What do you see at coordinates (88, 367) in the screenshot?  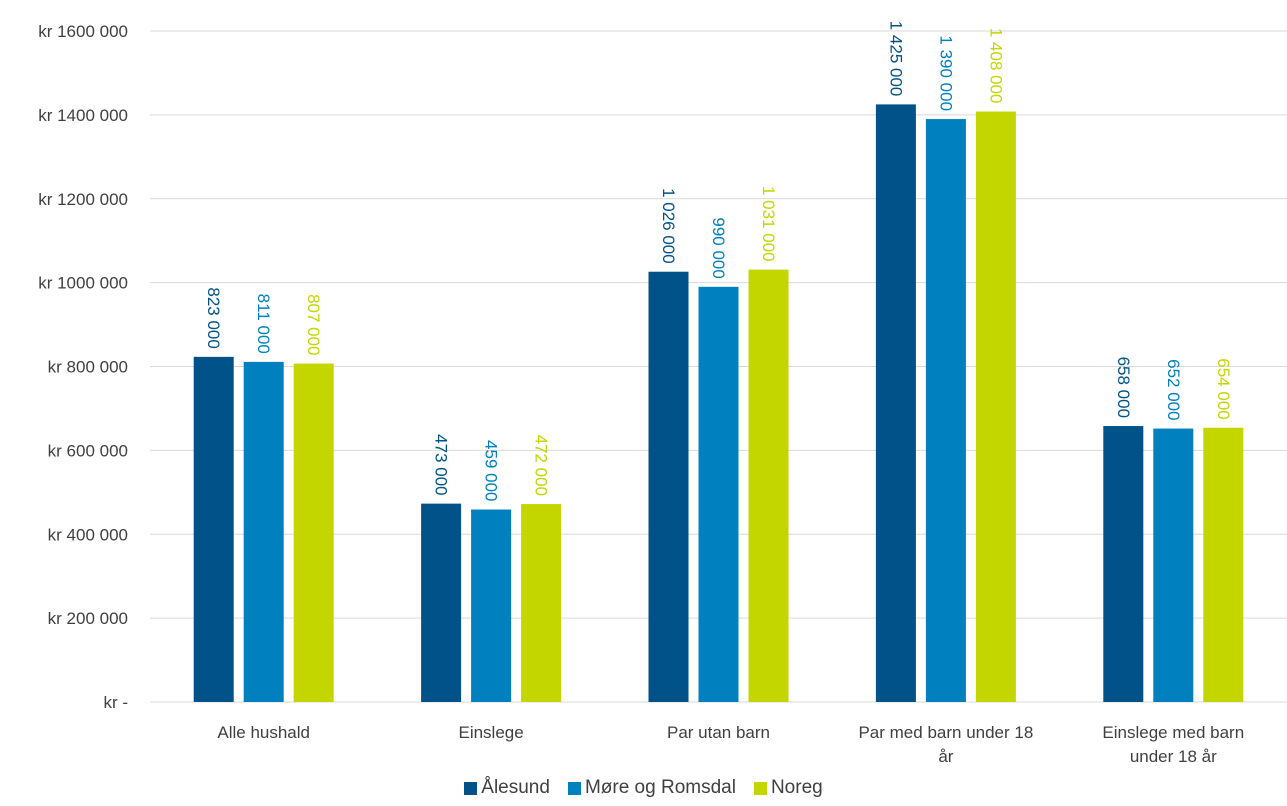 I see `y-tick-label: kr 800 000` at bounding box center [88, 367].